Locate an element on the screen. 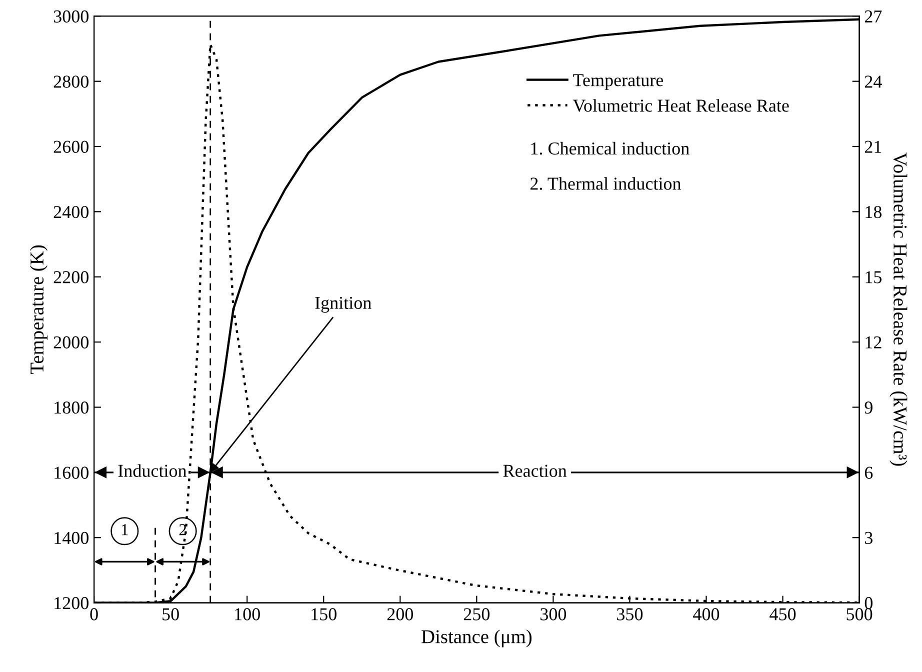  y-tick-label: 2000 is located at coordinates (71, 342).